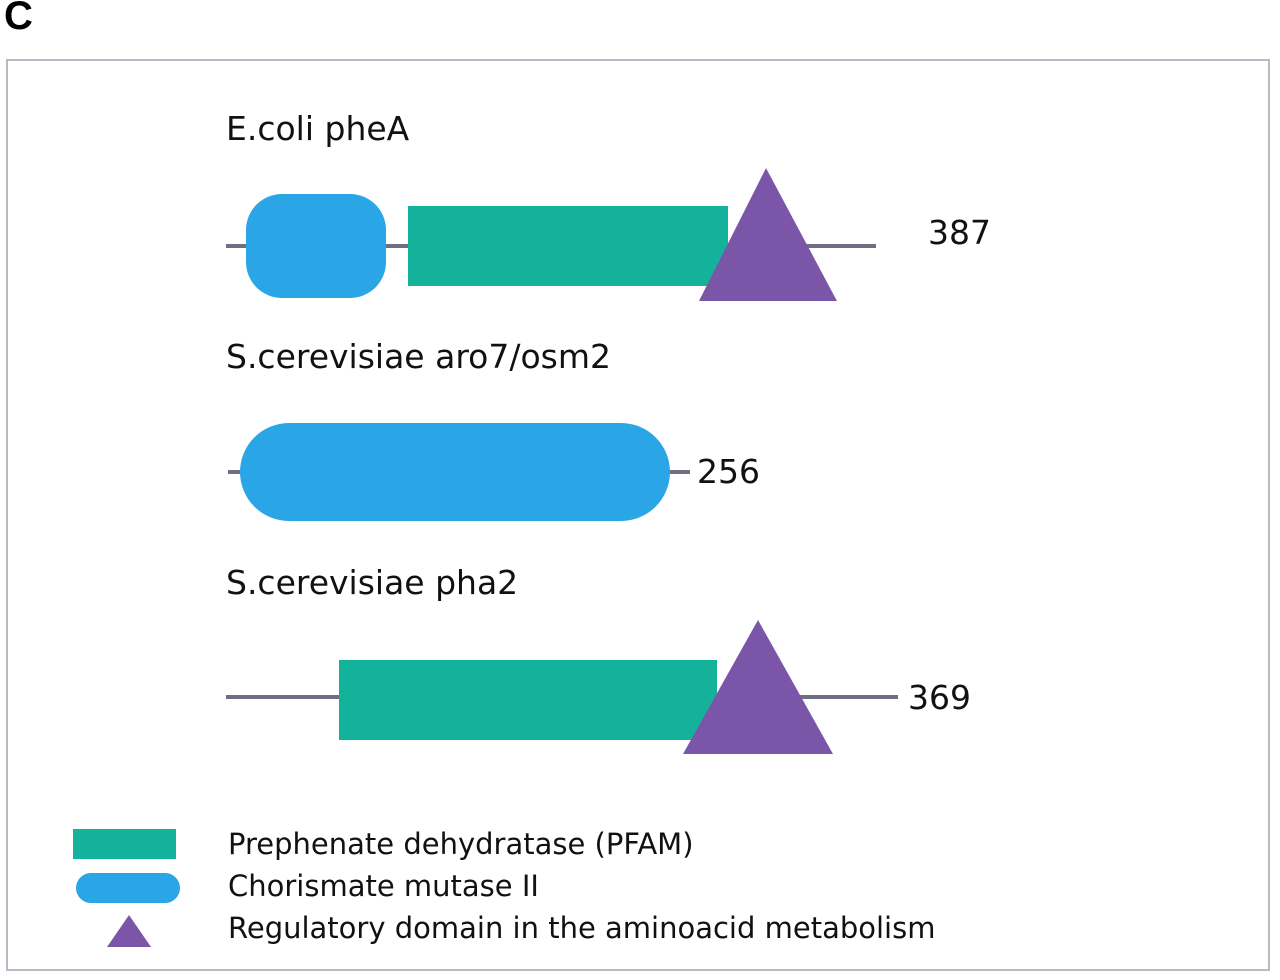 This screenshot has width=1280, height=980. What do you see at coordinates (318, 128) in the screenshot?
I see `protein-name: E.coli pheA` at bounding box center [318, 128].